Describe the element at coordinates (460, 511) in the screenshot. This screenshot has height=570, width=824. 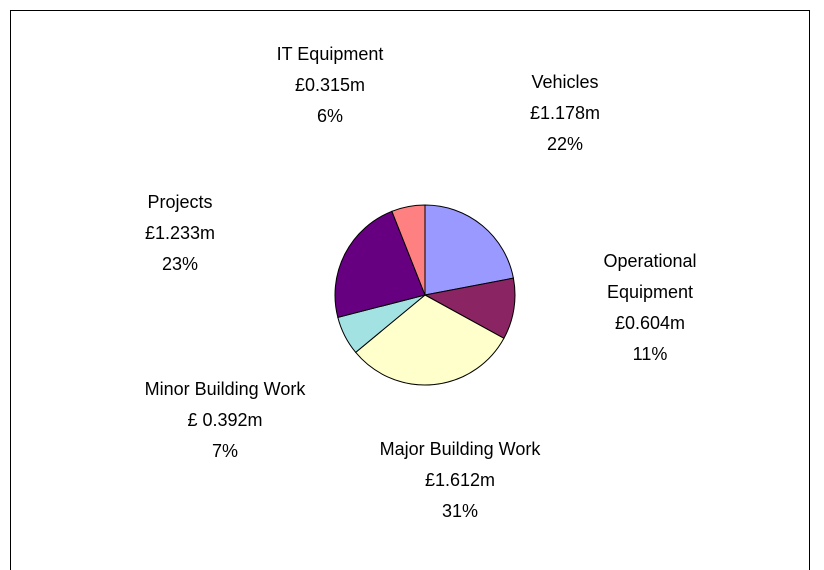
I see `label-percent: 31%` at that location.